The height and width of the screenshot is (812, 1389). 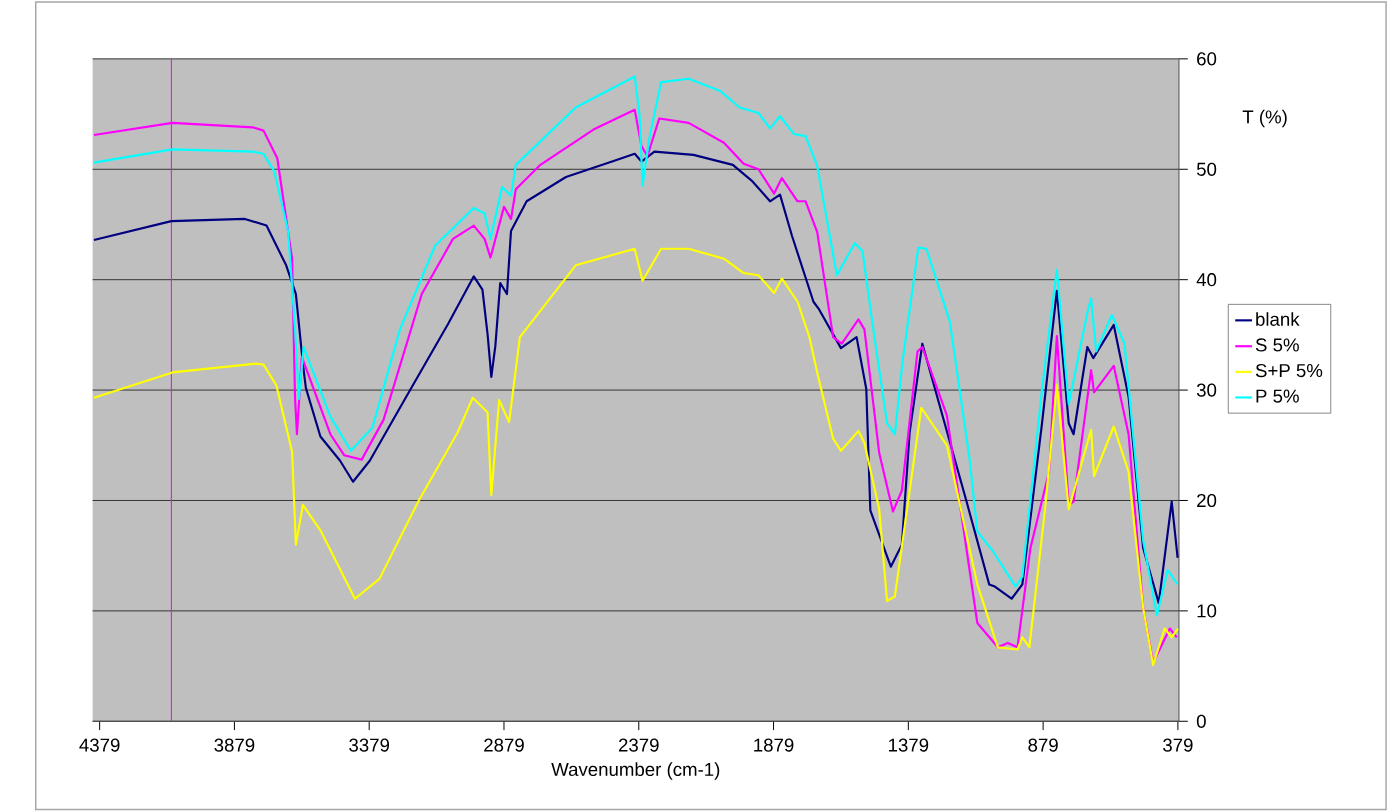 What do you see at coordinates (635, 771) in the screenshot?
I see `x-axis-title: Wavenumber (cm-1)` at bounding box center [635, 771].